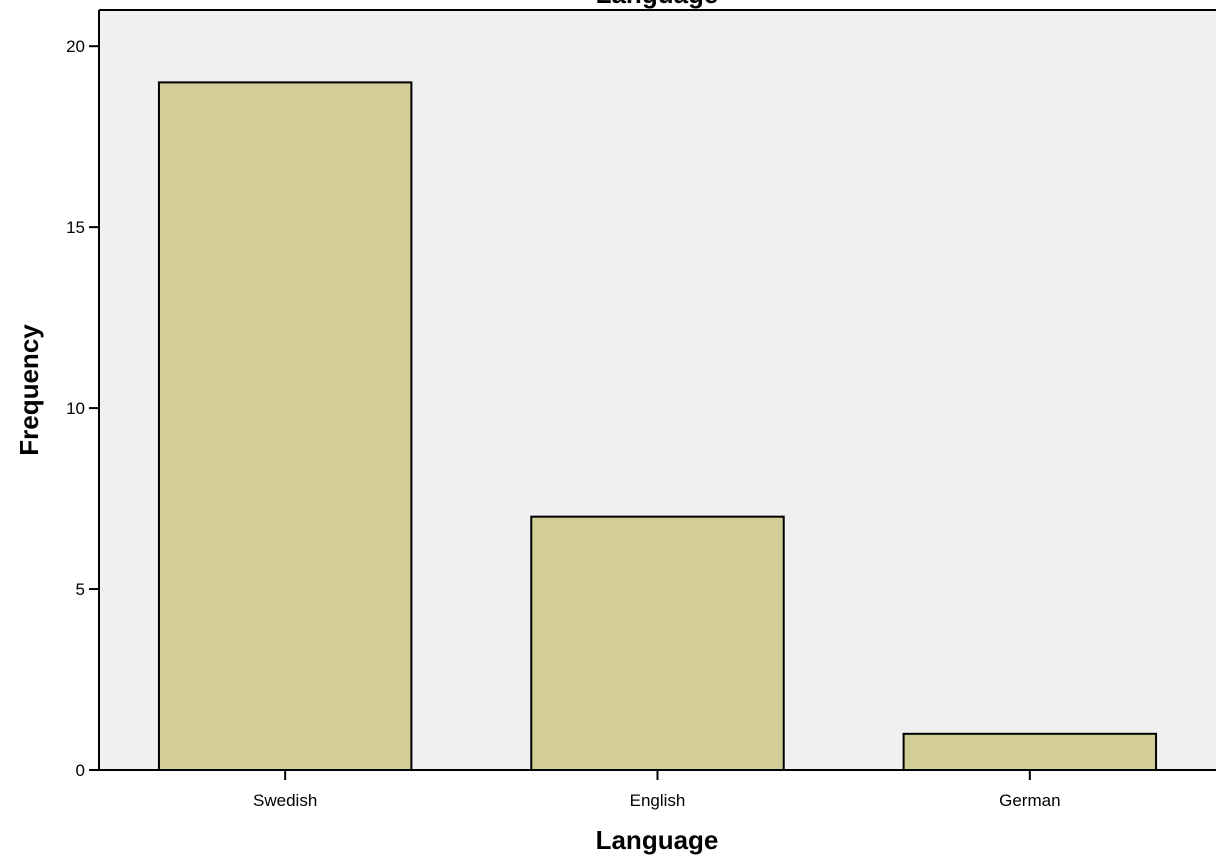  Describe the element at coordinates (657, 790) in the screenshot. I see `x-axis-ticks: Swedish English German` at that location.